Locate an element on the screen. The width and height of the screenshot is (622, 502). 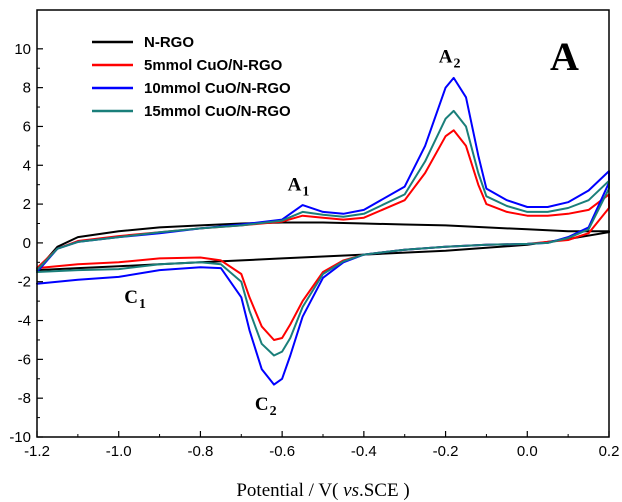
peak-label-3: C2 is located at coordinates (266, 406).